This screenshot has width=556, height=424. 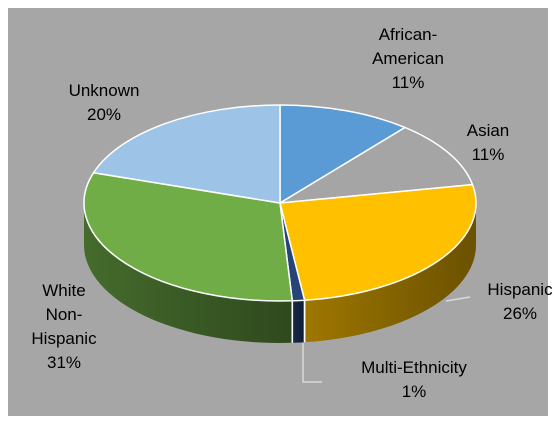 I want to click on slice-category-label: White, so click(x=63, y=290).